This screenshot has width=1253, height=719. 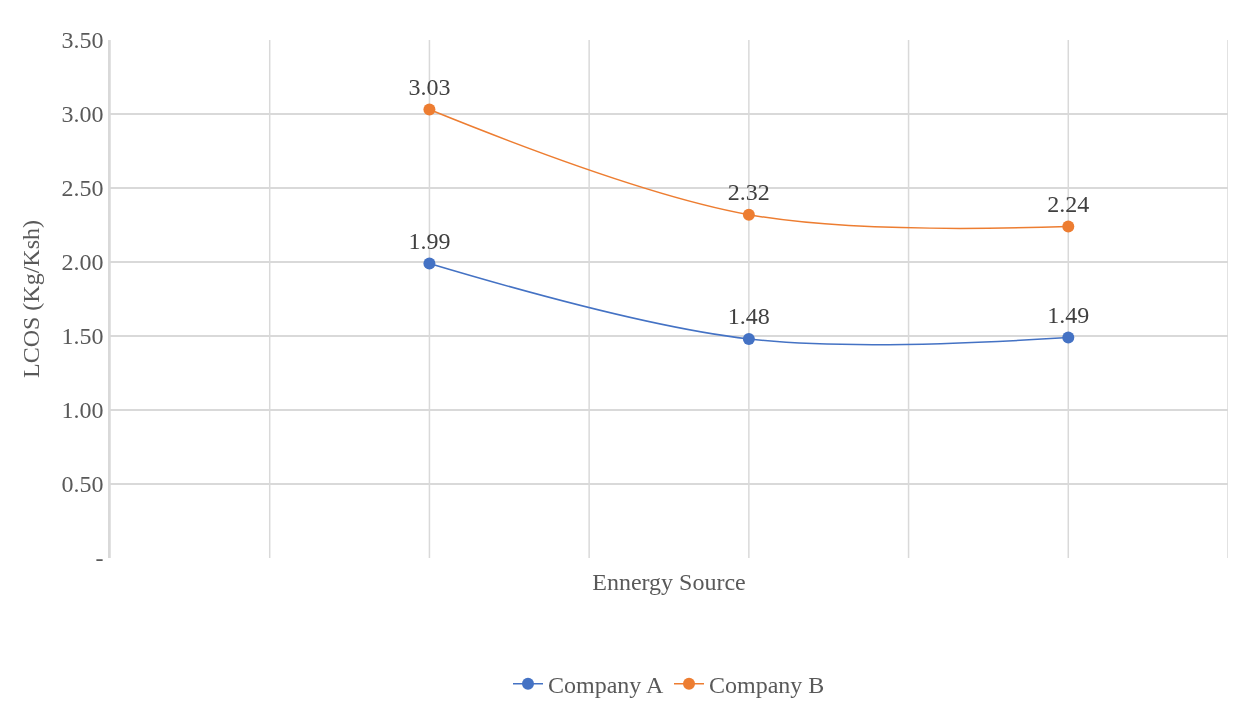 What do you see at coordinates (82, 40) in the screenshot?
I see `y-tick-label: 3.50` at bounding box center [82, 40].